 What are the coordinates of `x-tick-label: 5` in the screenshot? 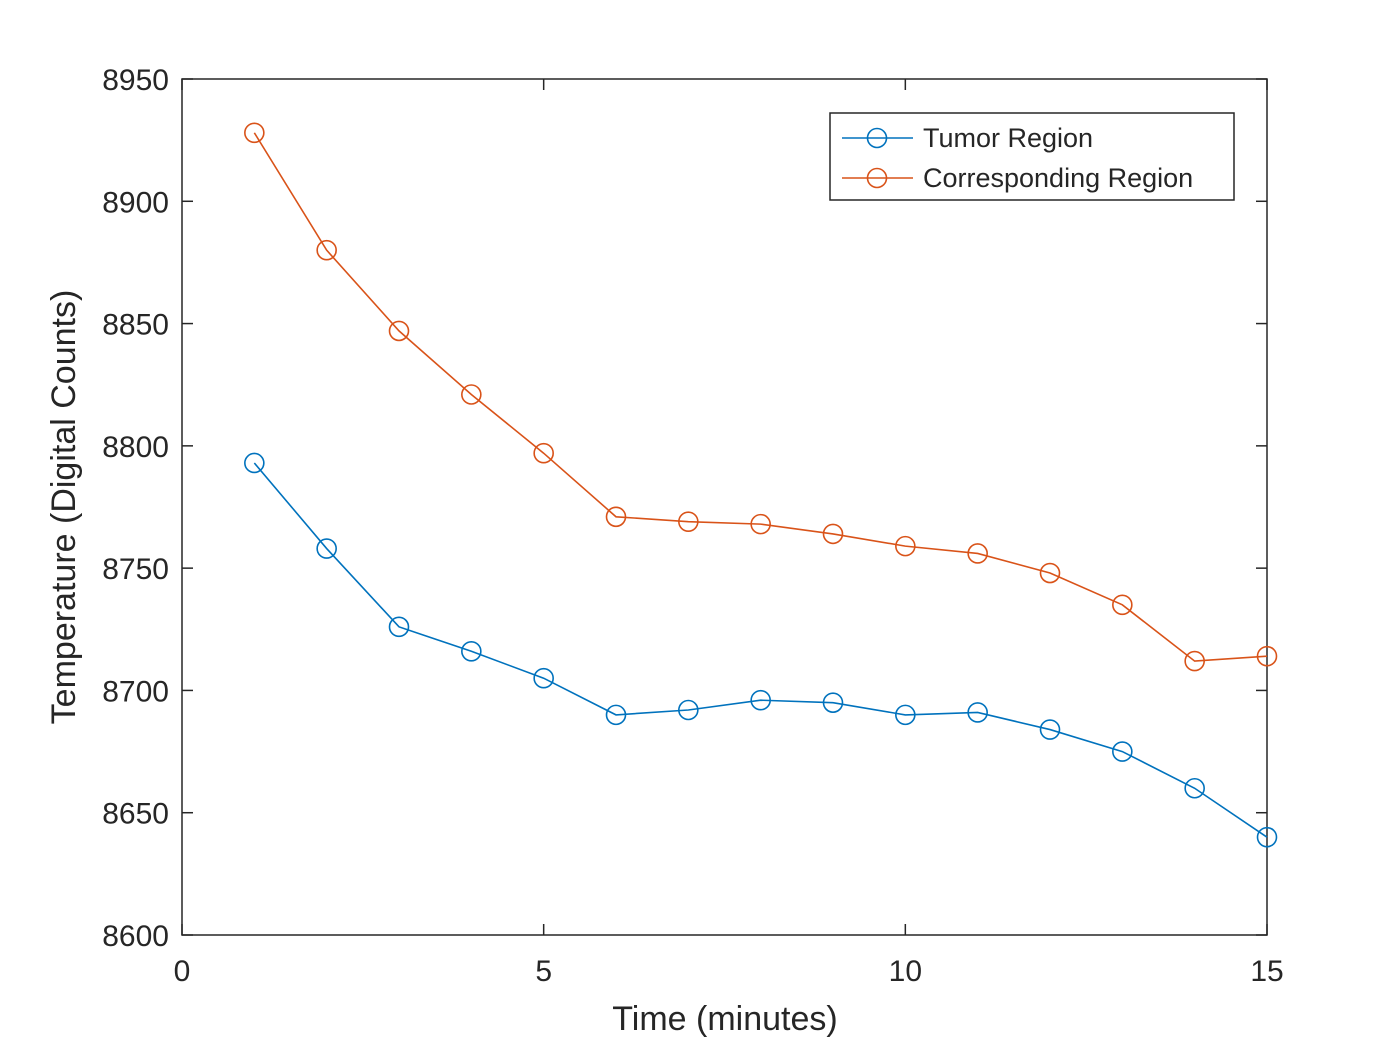 It's located at (543, 971).